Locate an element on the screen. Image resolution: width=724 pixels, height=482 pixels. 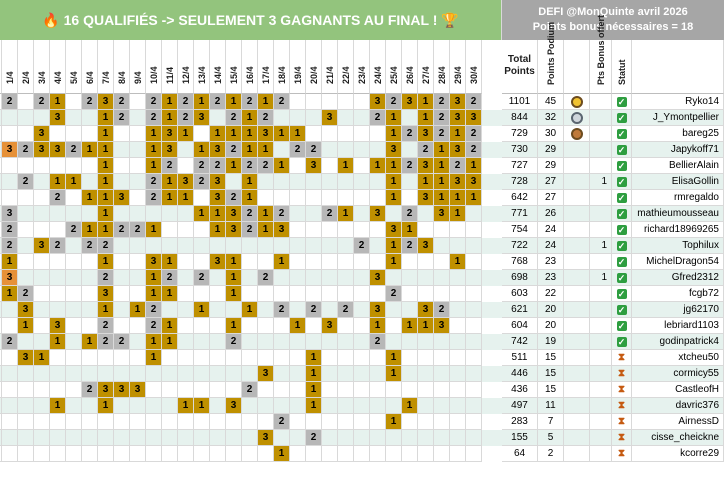
hourglass-icon: ⧗ is located at coordinates (621, 357).